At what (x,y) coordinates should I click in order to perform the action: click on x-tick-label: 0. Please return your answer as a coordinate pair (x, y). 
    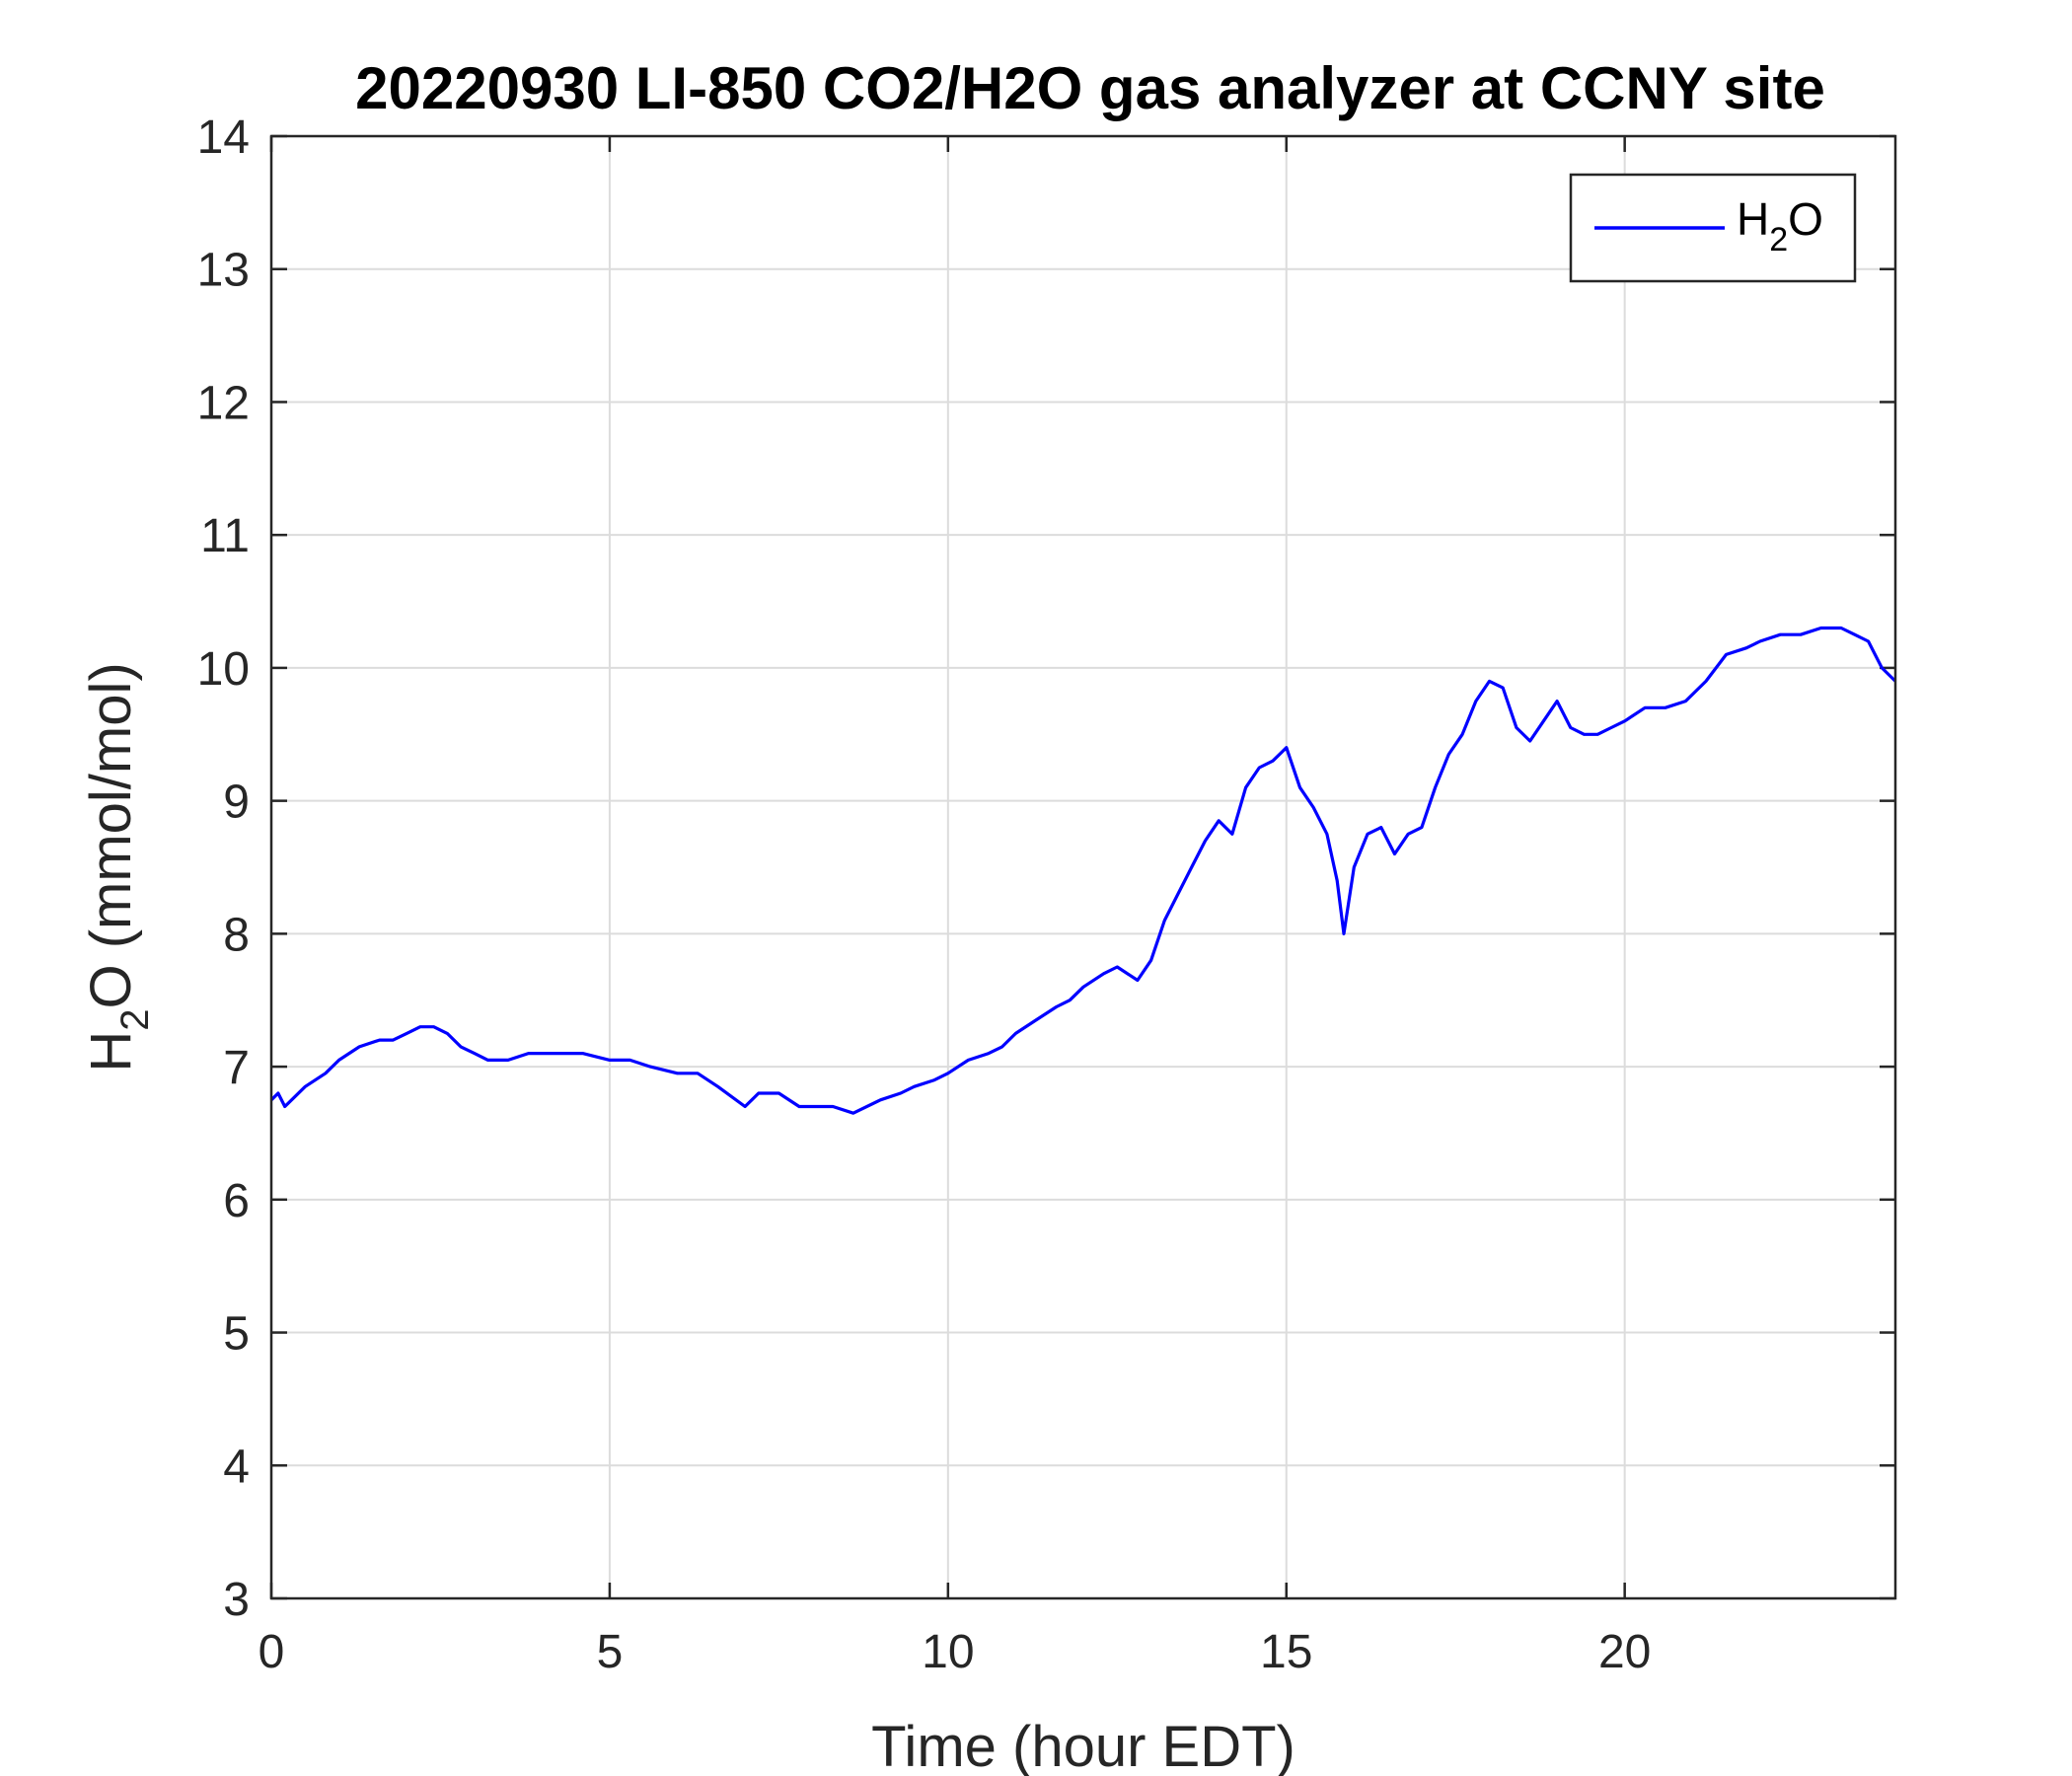
    Looking at the image, I should click on (272, 1652).